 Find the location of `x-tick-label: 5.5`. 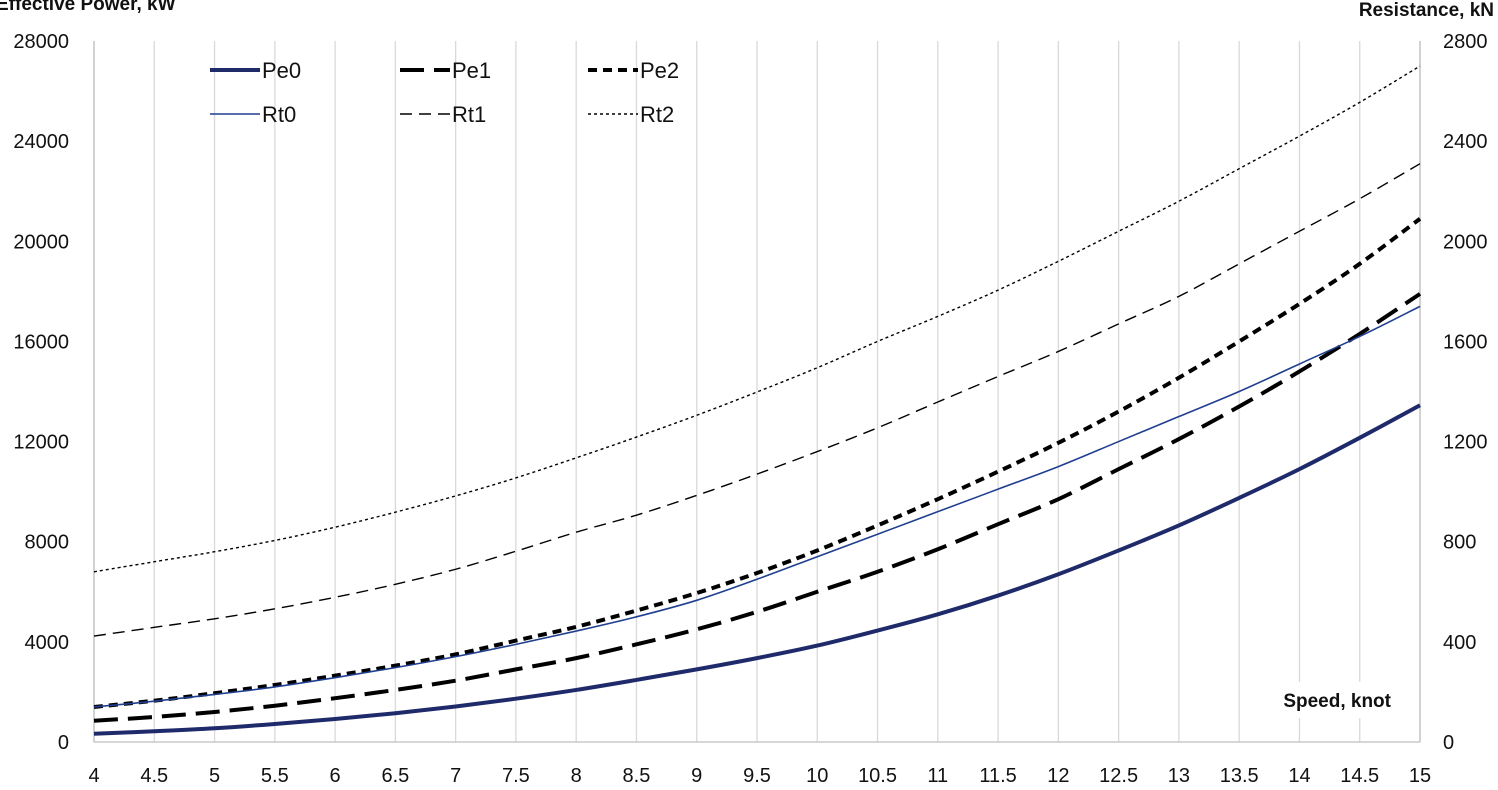

x-tick-label: 5.5 is located at coordinates (275, 776).